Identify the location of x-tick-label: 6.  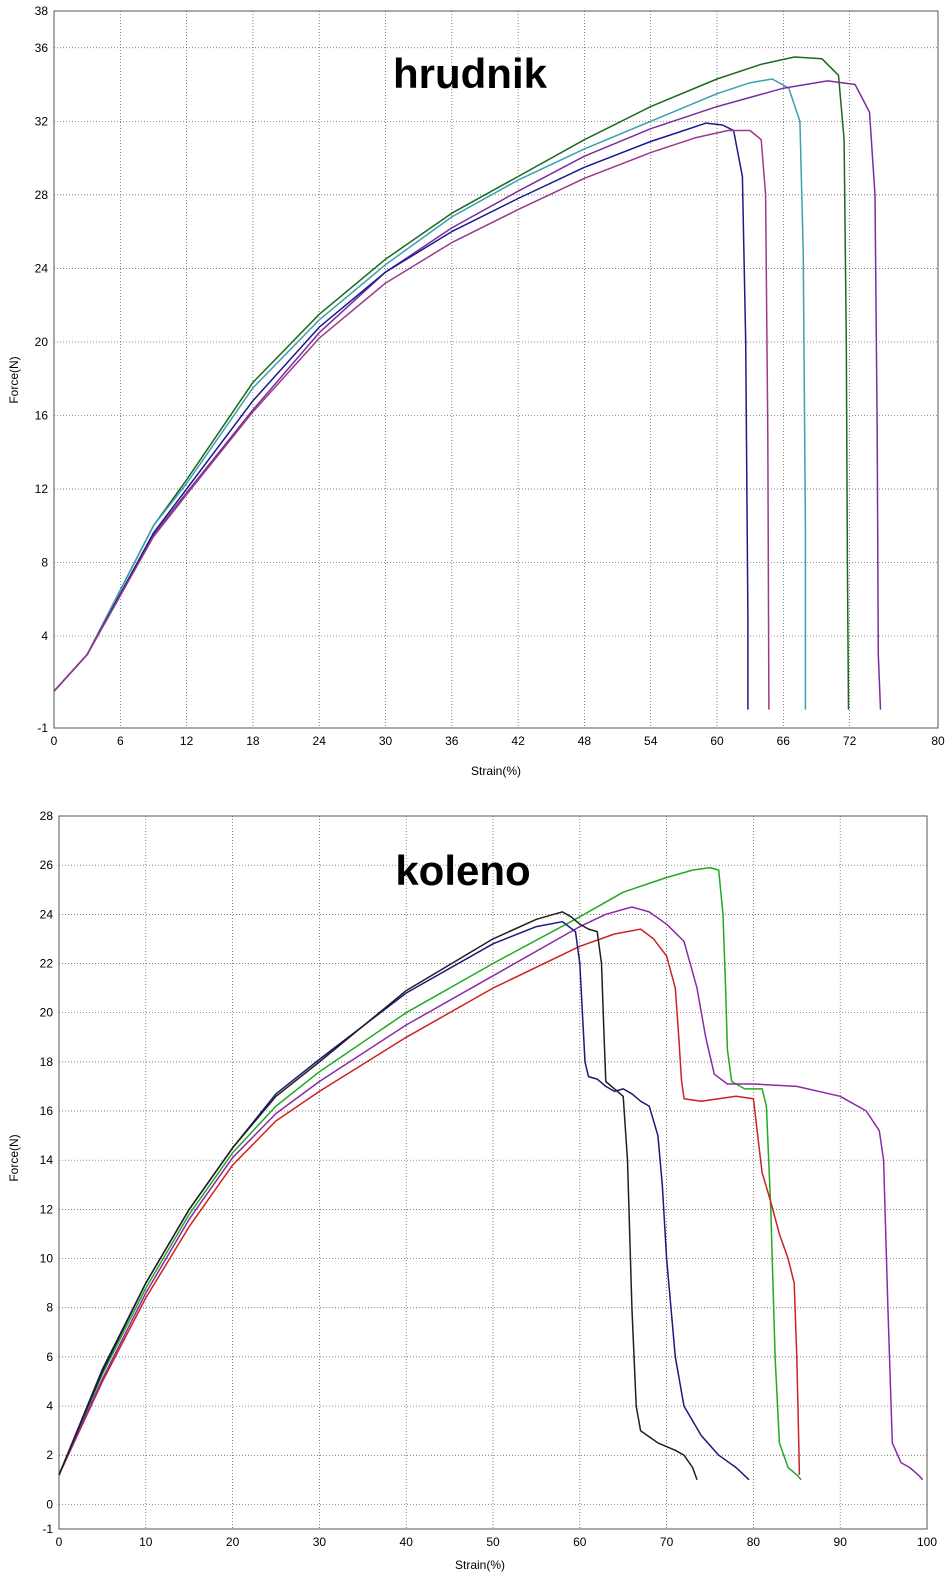
(120, 741).